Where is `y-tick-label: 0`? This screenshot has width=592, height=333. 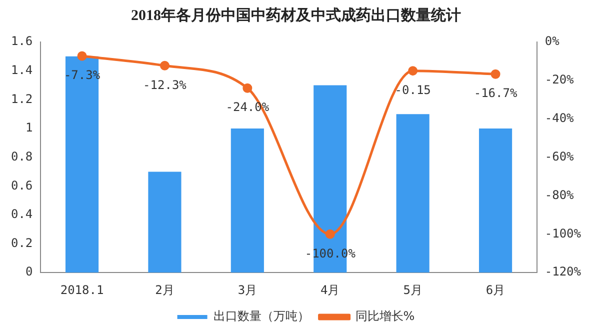 y-tick-label: 0 is located at coordinates (29, 271).